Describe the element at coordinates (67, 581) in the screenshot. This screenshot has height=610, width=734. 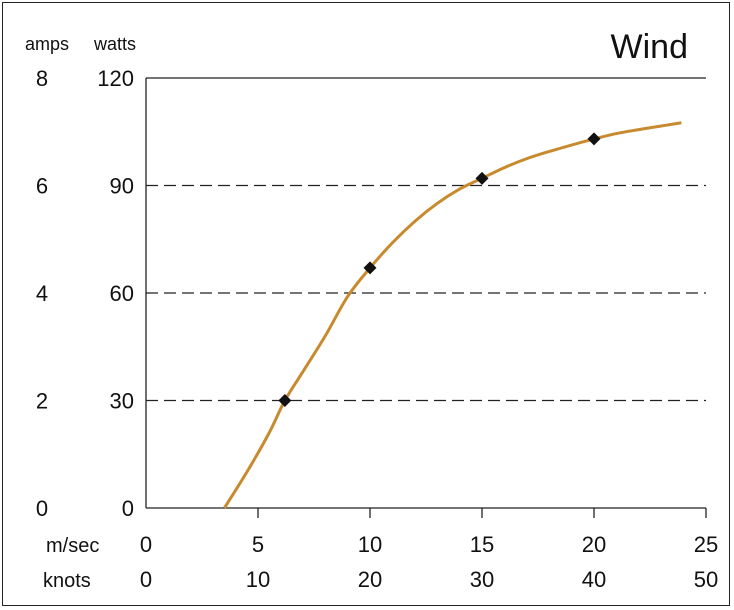
I see `knots-axis-label: knots` at that location.